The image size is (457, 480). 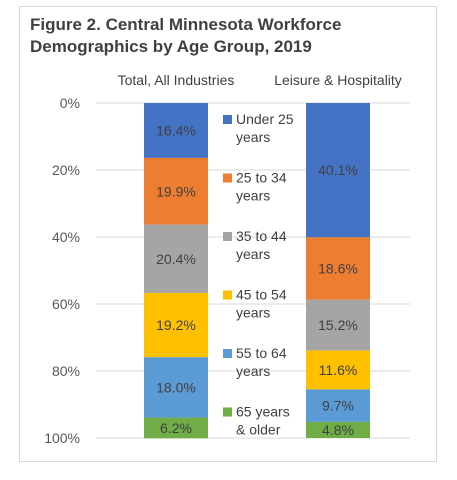 I want to click on y-tick-label: 0%, so click(x=70, y=103).